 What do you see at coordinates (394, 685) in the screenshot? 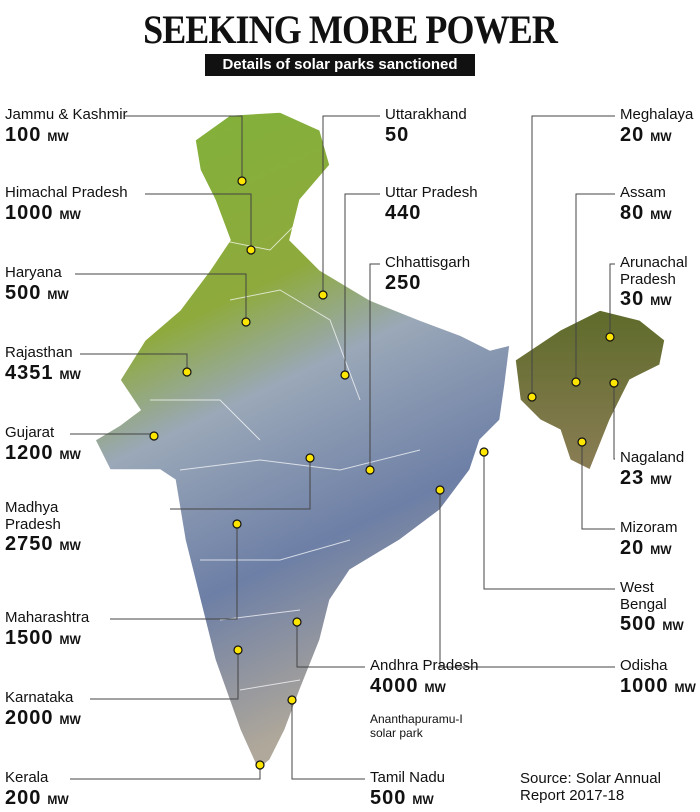
I see `state-value: 4000` at bounding box center [394, 685].